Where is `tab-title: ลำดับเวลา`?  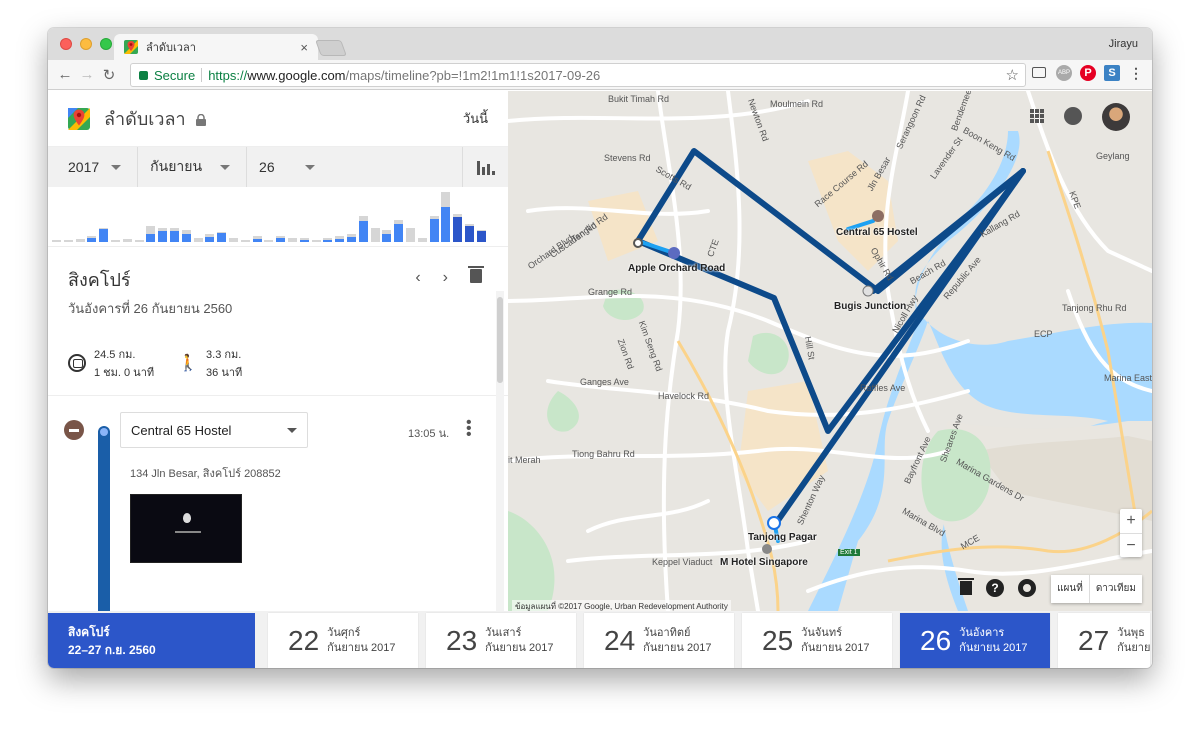
tab-title: ลำดับเวลา is located at coordinates (171, 48).